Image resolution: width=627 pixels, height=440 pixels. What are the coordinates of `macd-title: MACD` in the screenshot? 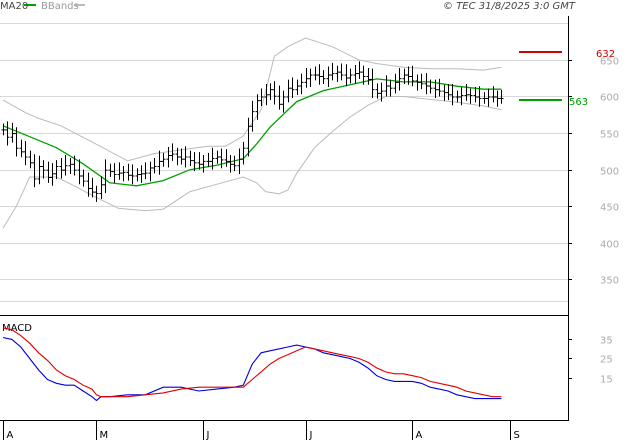 It's located at (17, 328).